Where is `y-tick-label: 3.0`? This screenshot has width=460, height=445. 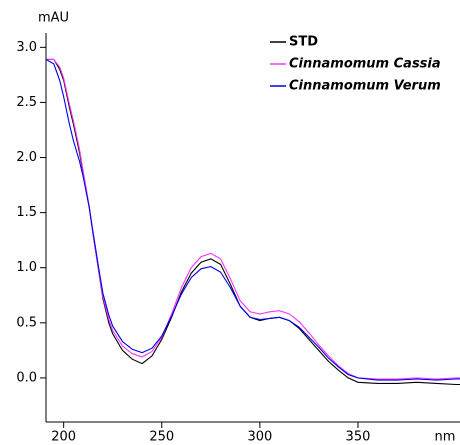 y-tick-label: 3.0 is located at coordinates (26, 47).